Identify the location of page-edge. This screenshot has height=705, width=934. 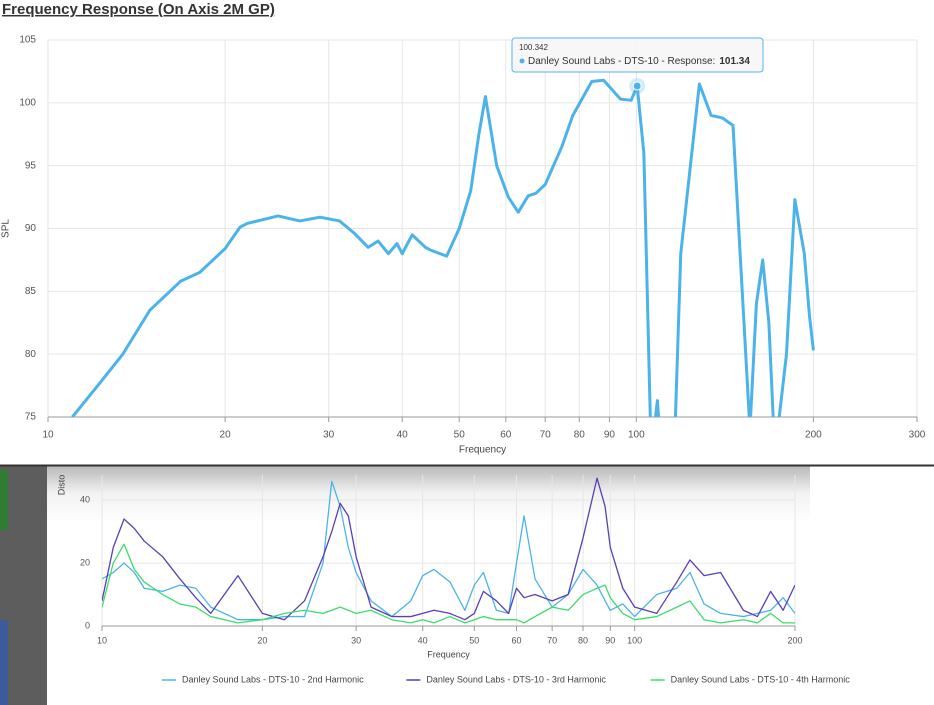
(872, 697).